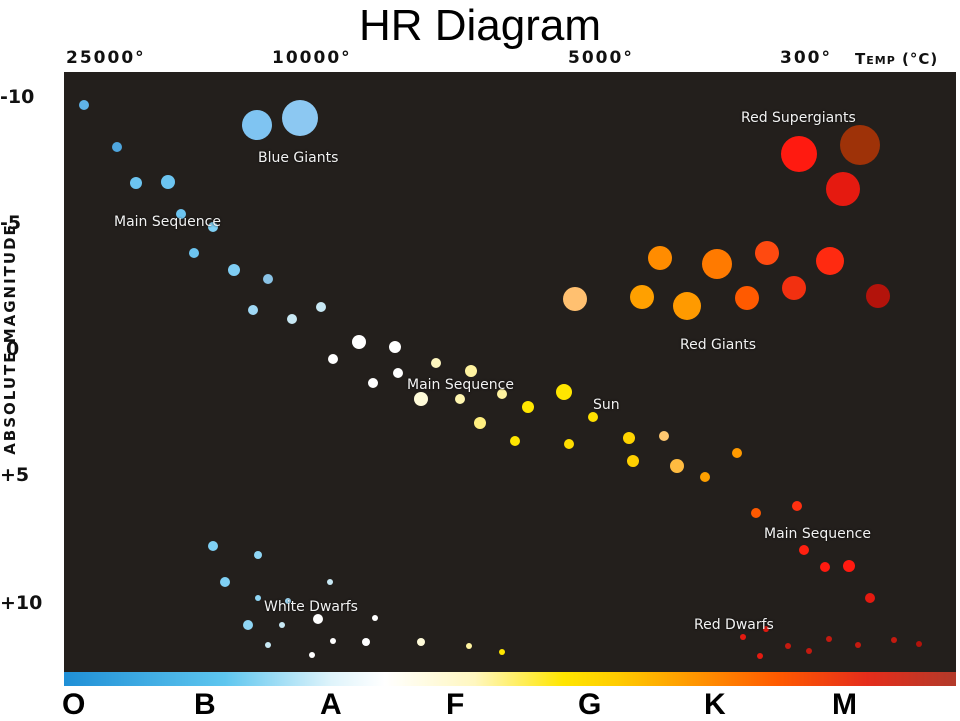  I want to click on spectral-class-label: O, so click(74, 704).